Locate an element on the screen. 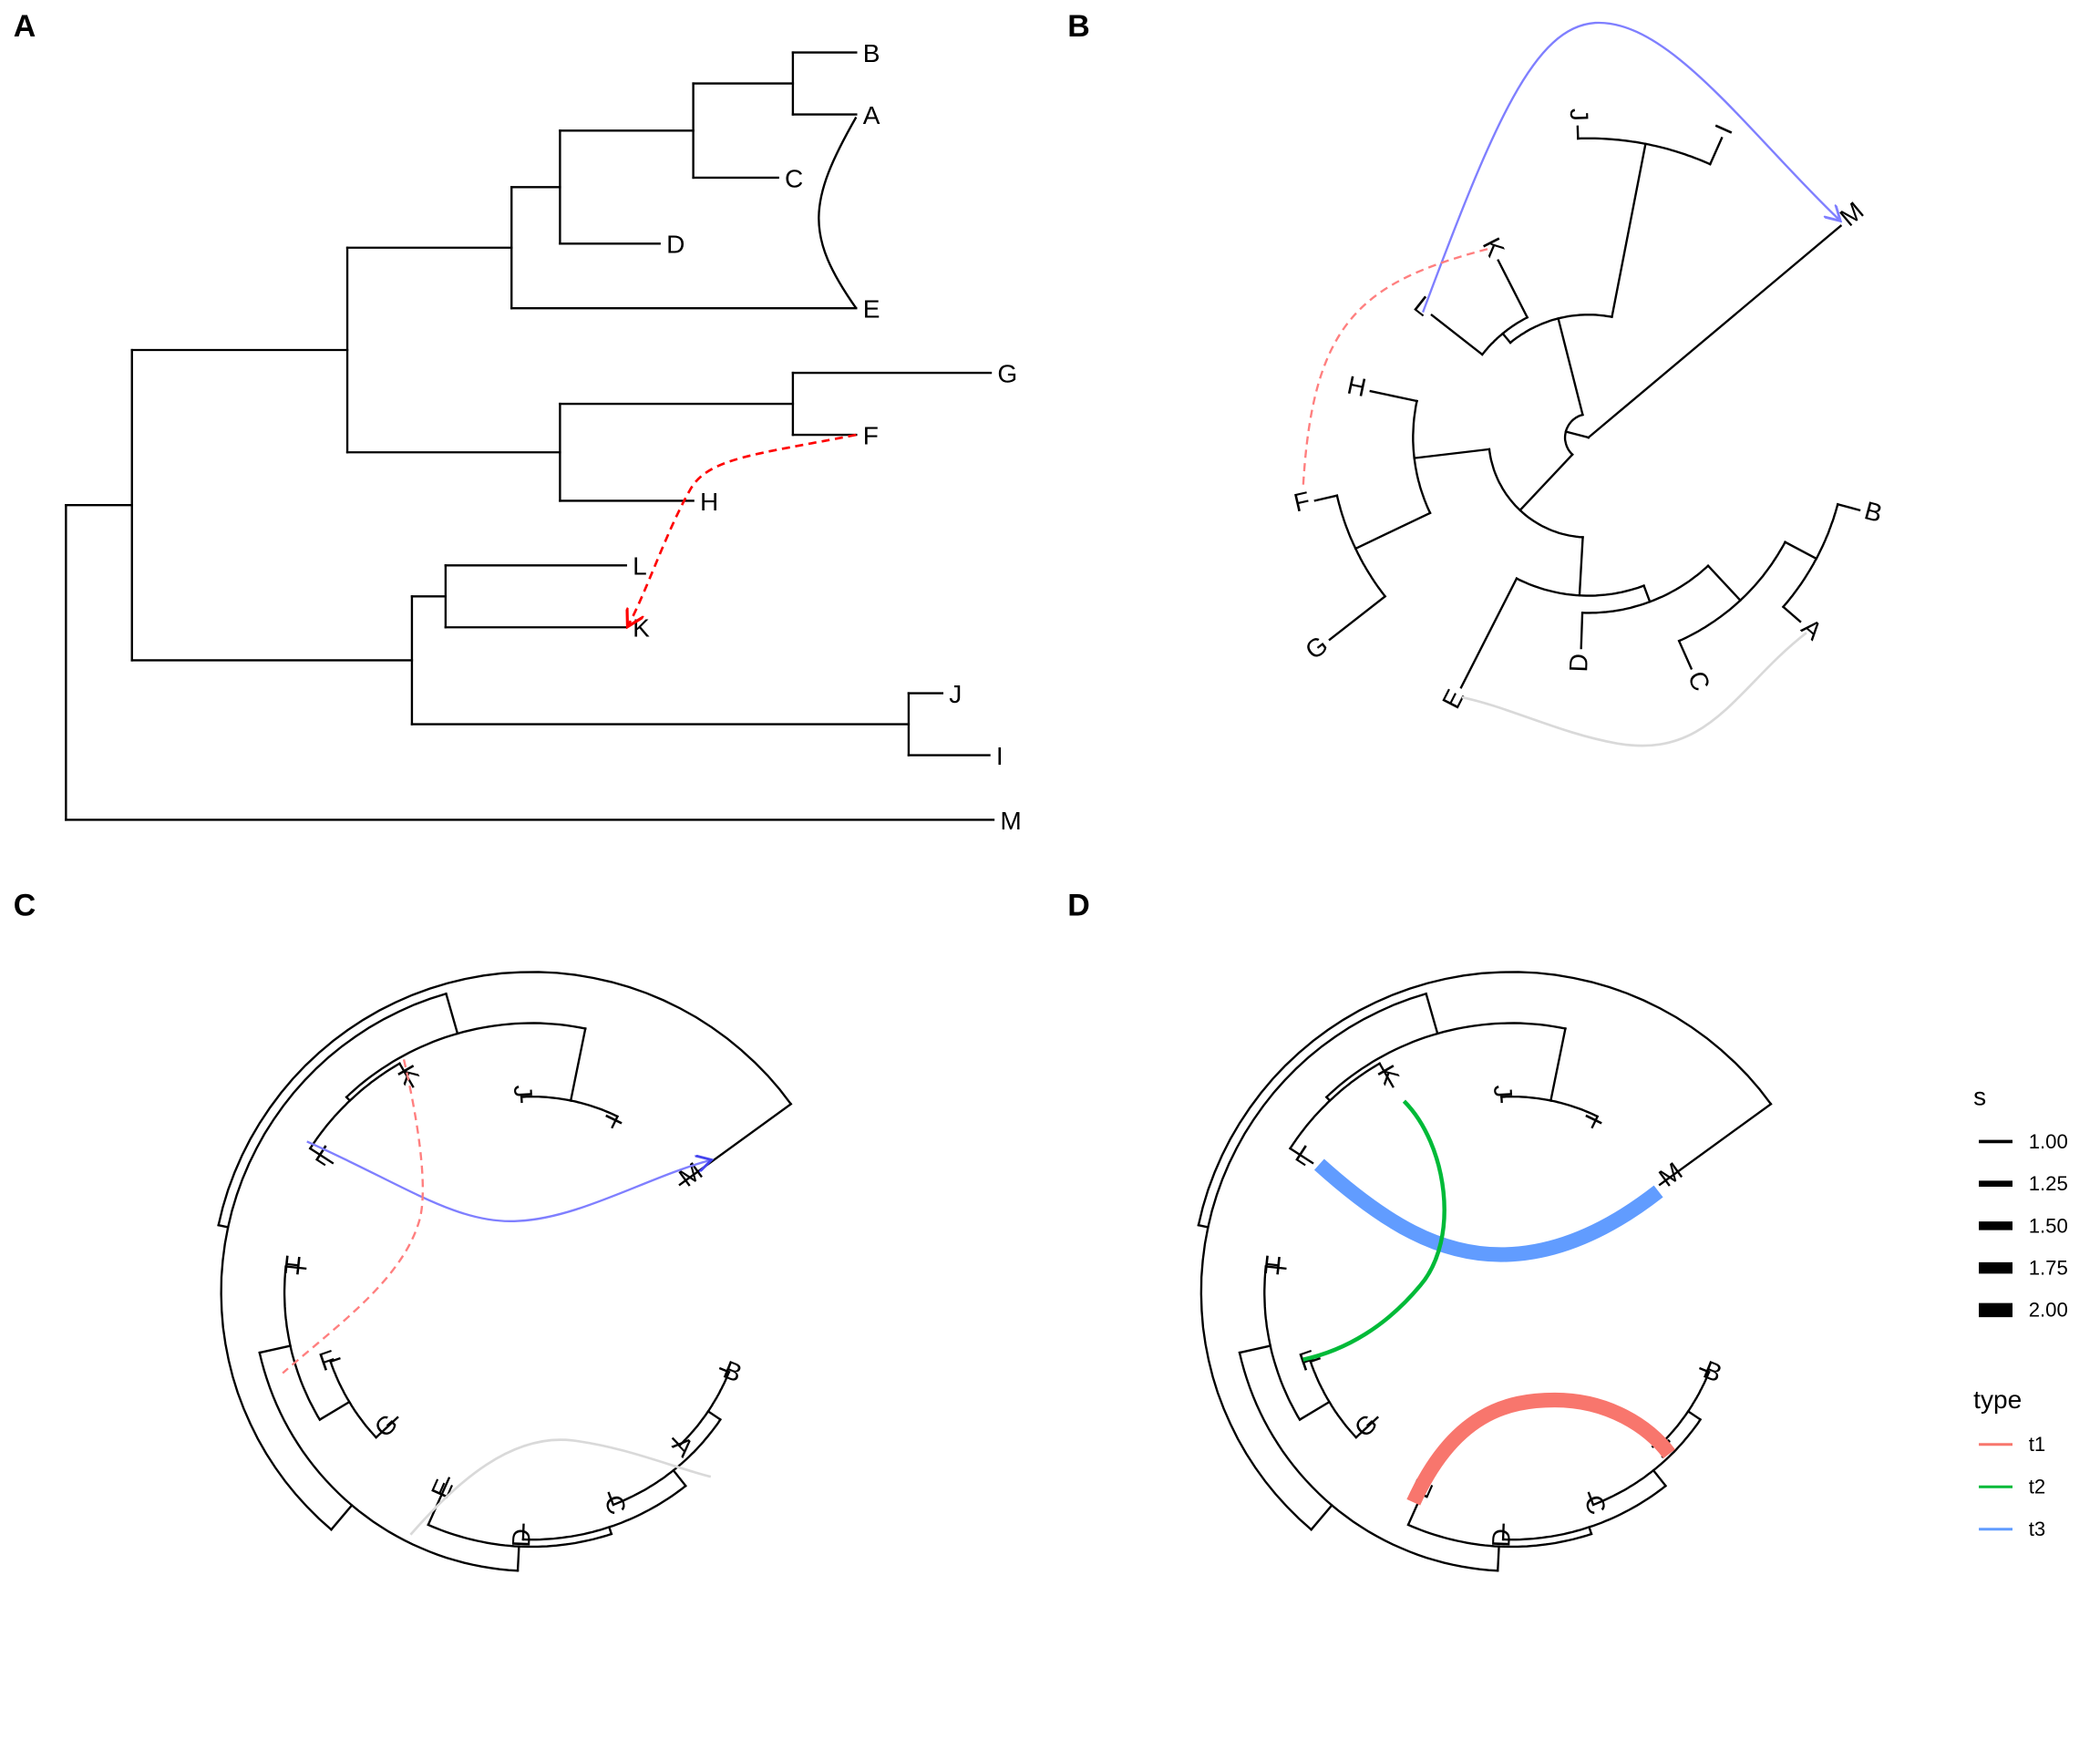  tip-label-k: K is located at coordinates (642, 628).